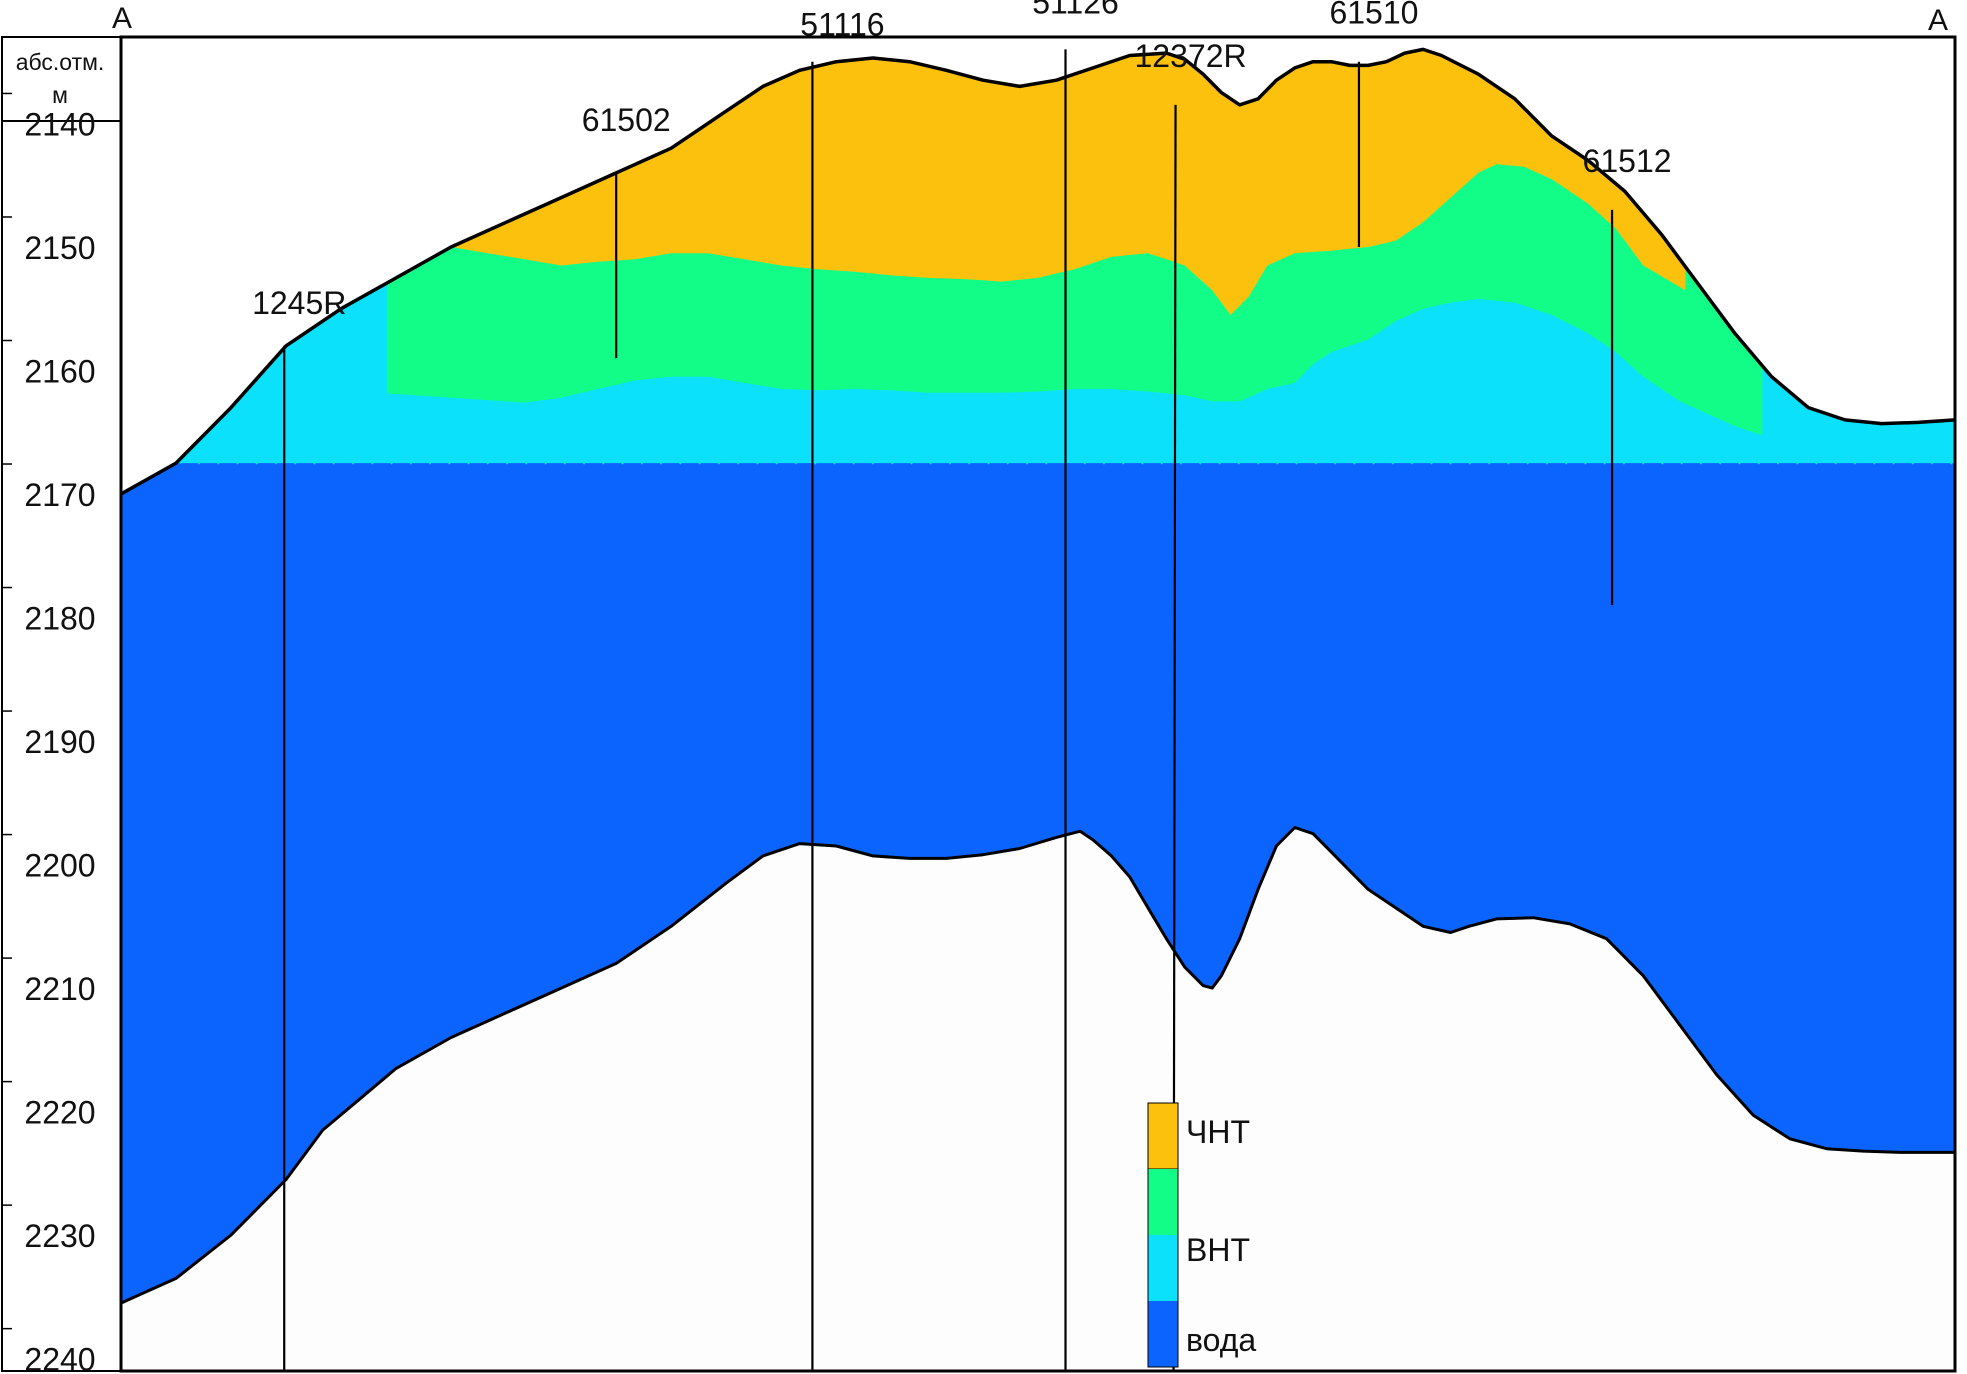 Image resolution: width=1967 pixels, height=1374 pixels. Describe the element at coordinates (299, 303) in the screenshot. I see `well-label: 1245R` at that location.